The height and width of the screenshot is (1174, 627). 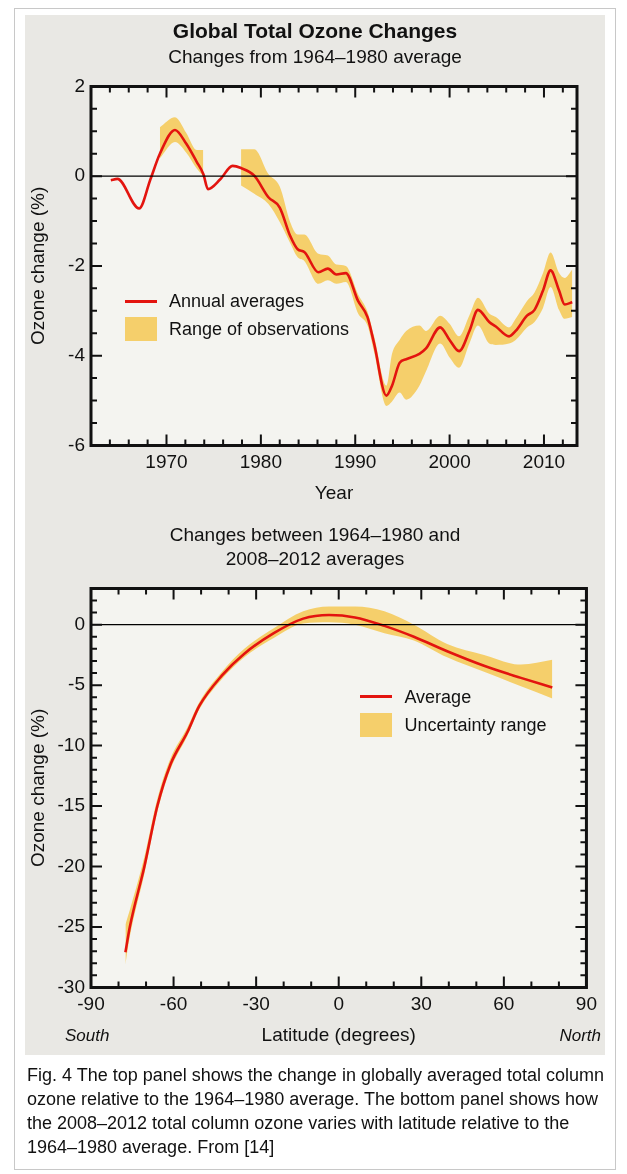 I want to click on y-tick-label: -25, so click(x=71, y=926).